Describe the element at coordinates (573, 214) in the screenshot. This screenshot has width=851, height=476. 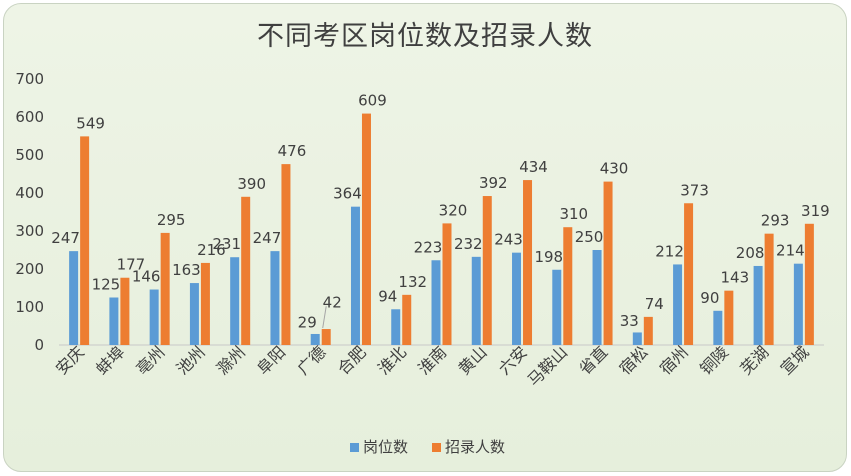
I see `data-label-recruits: 310` at that location.